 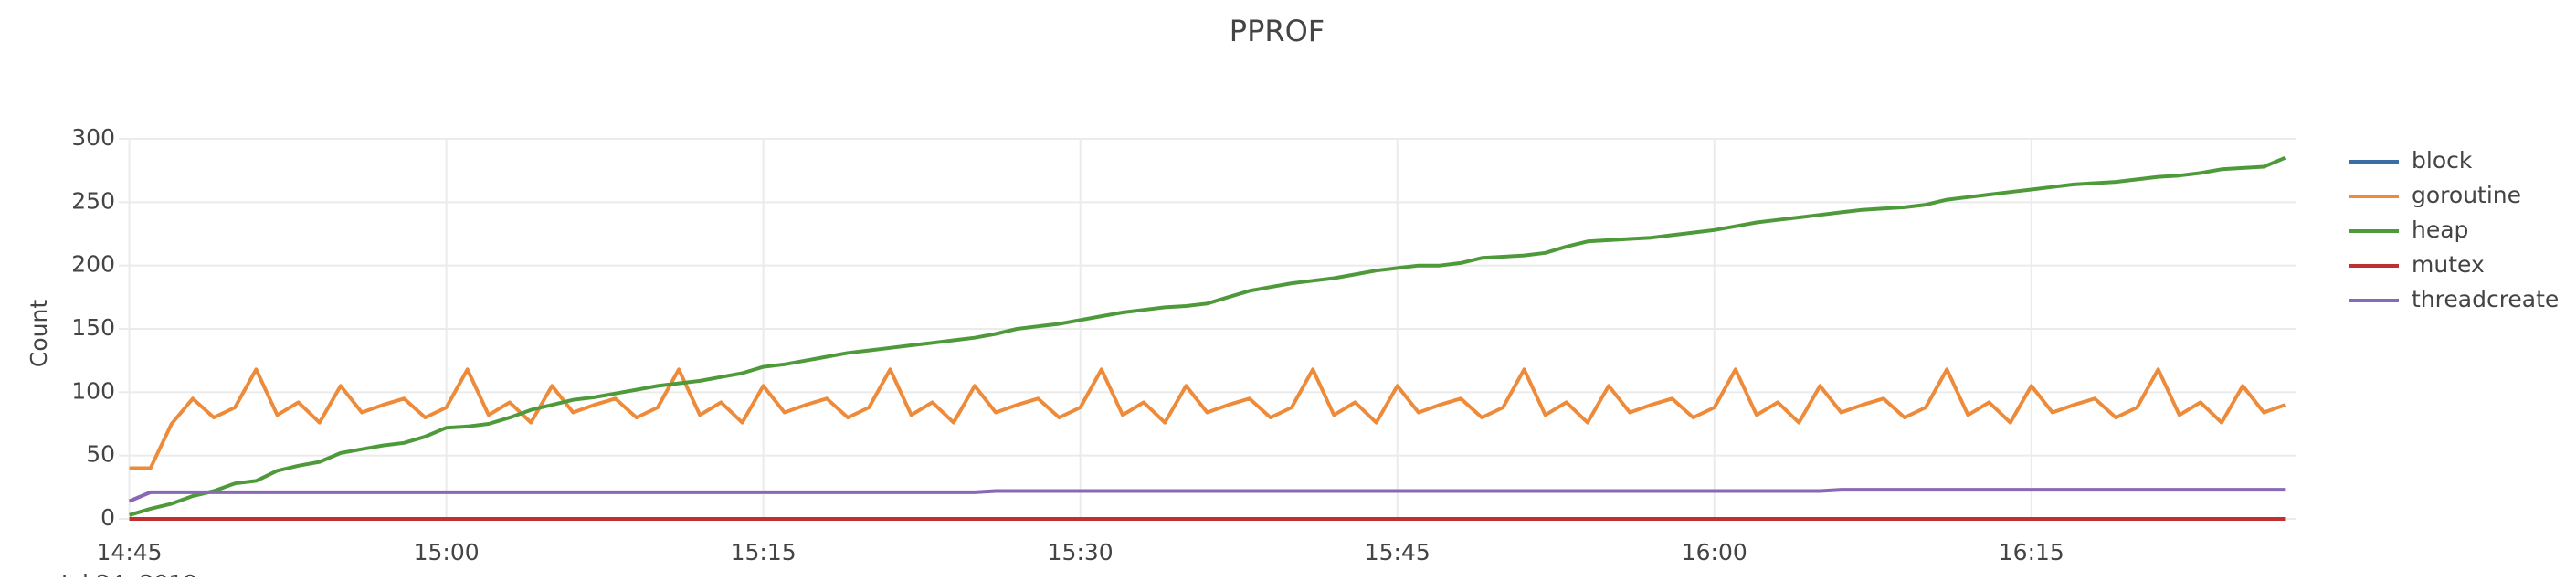 What do you see at coordinates (2442, 160) in the screenshot?
I see `legend-label: block` at bounding box center [2442, 160].